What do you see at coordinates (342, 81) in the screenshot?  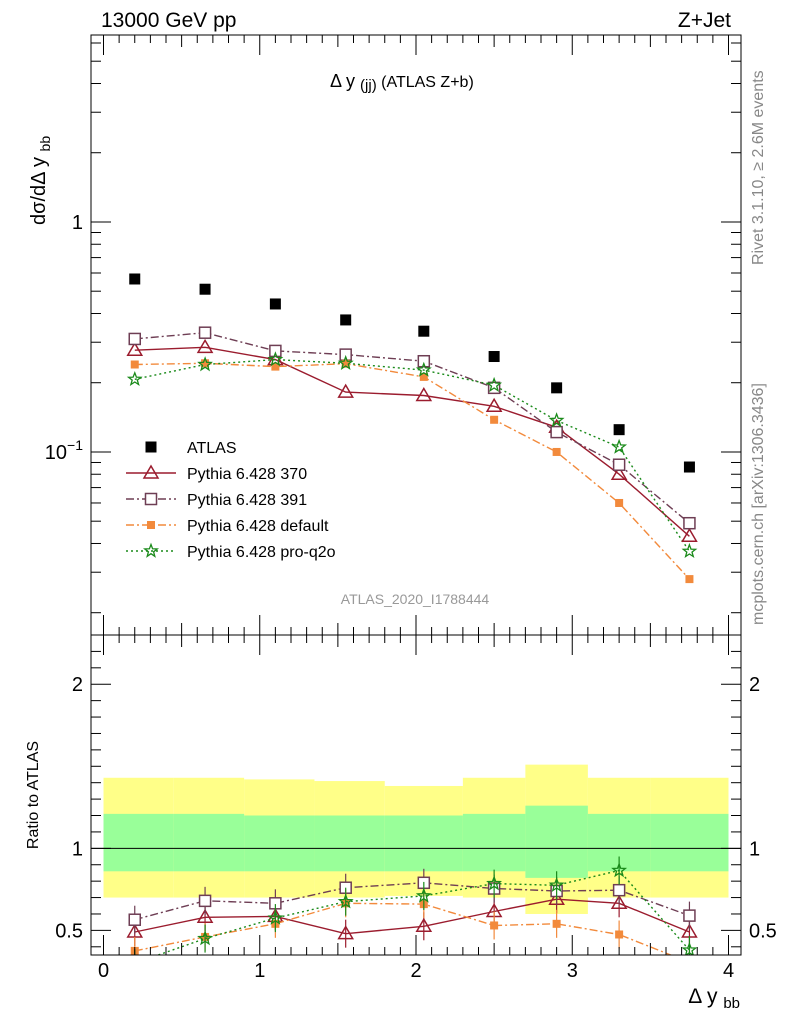 I see `main-title-text: Δ y` at bounding box center [342, 81].